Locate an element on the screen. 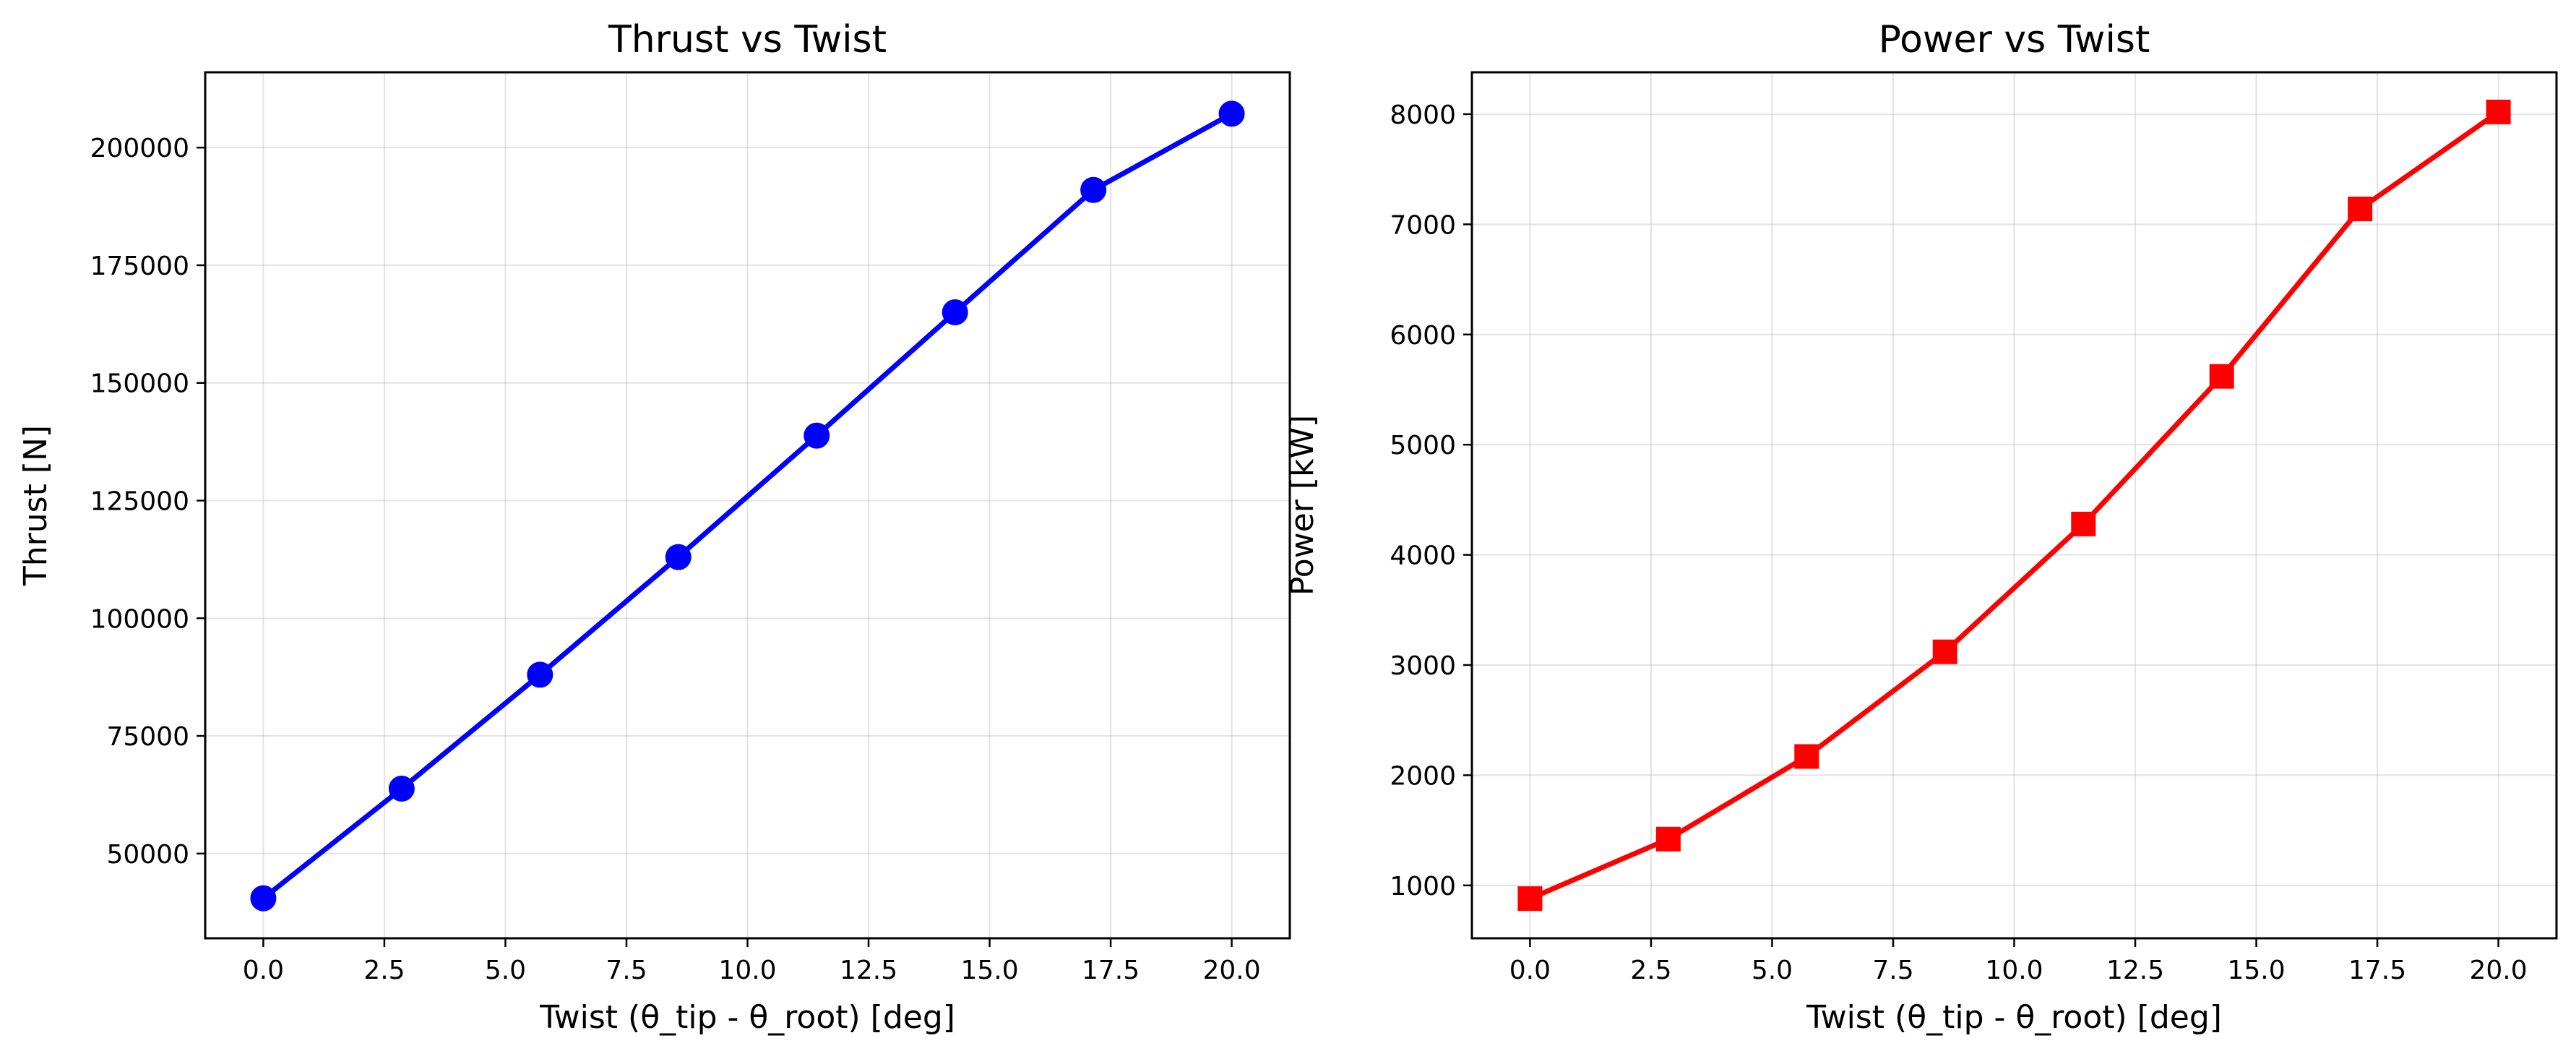 This screenshot has width=2576, height=1059. thrust-x-tick-label: 2.5 is located at coordinates (384, 970).